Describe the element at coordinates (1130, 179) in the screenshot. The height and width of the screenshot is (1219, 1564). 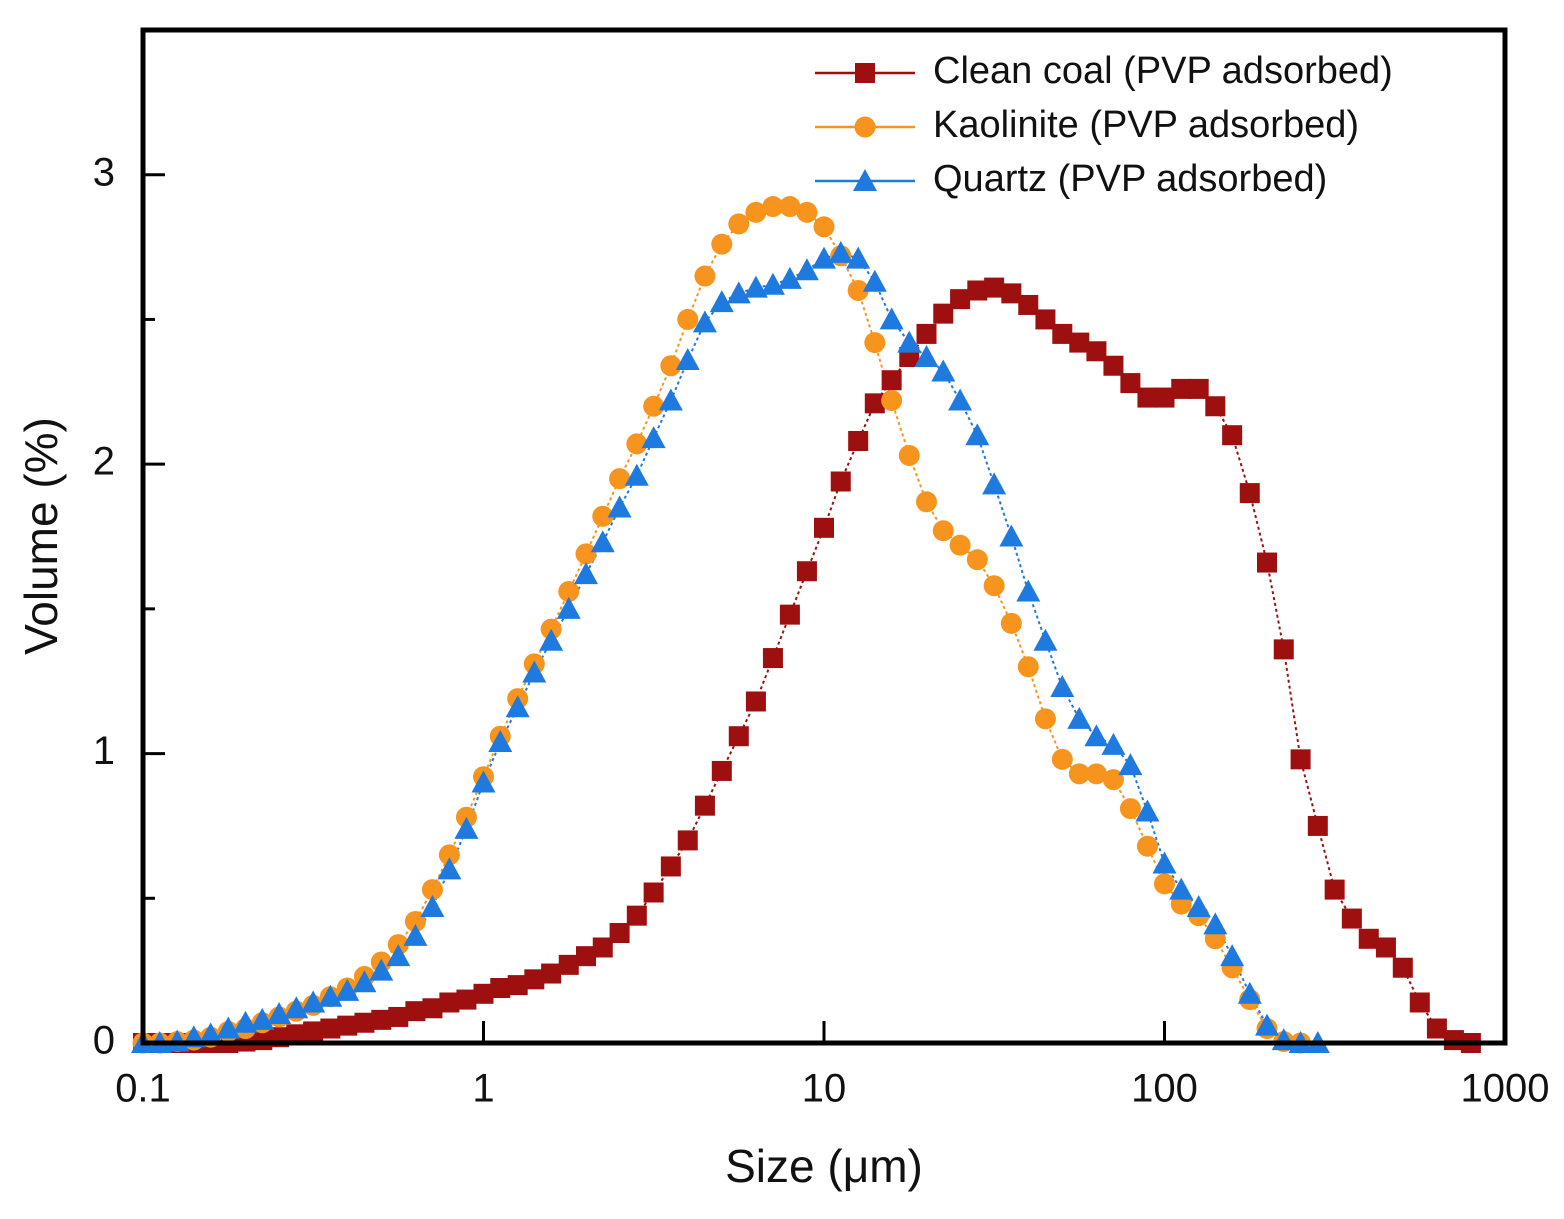
I see `legend-label: Quartz (PVP adsorbed)` at that location.